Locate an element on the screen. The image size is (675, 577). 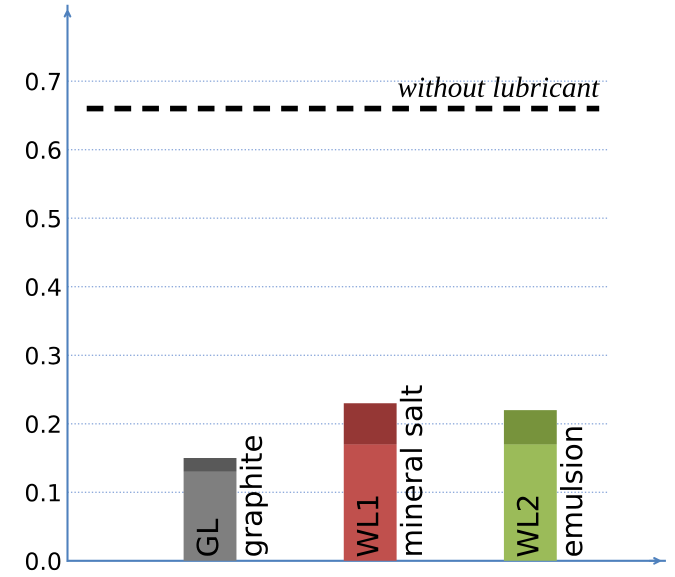
x-tick-label: GL is located at coordinates (207, 537).